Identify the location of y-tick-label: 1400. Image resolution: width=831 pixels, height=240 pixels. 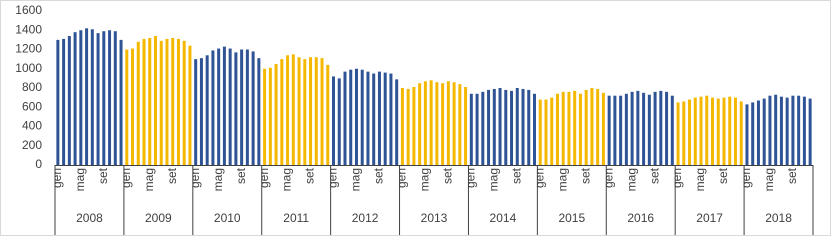
(28, 29).